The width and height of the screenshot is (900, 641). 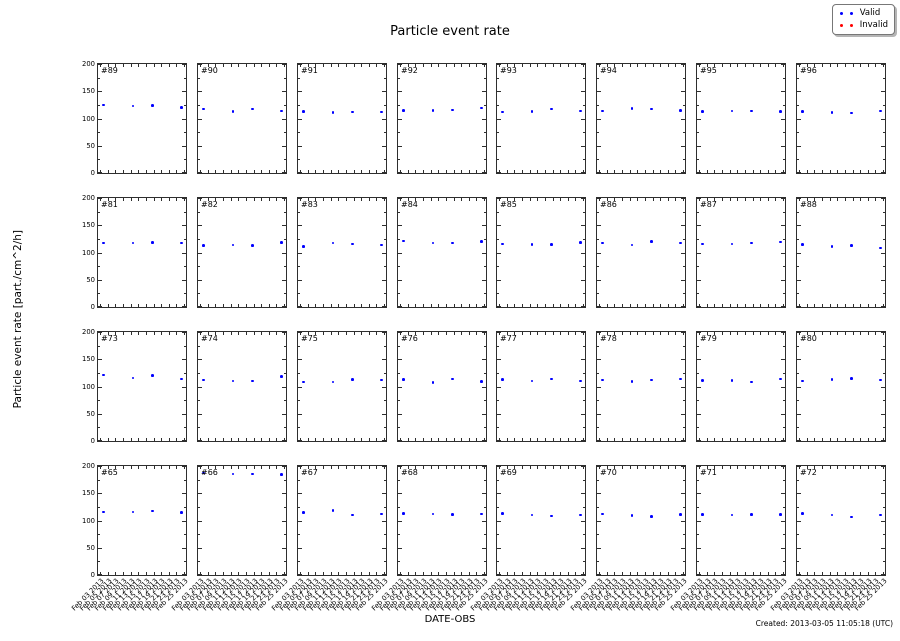 What do you see at coordinates (641, 118) in the screenshot?
I see `subplot-94: #94` at bounding box center [641, 118].